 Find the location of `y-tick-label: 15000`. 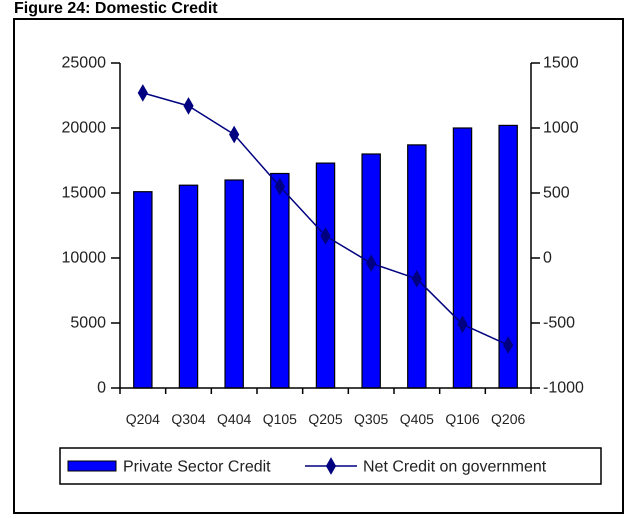

y-tick-label: 15000 is located at coordinates (84, 193).